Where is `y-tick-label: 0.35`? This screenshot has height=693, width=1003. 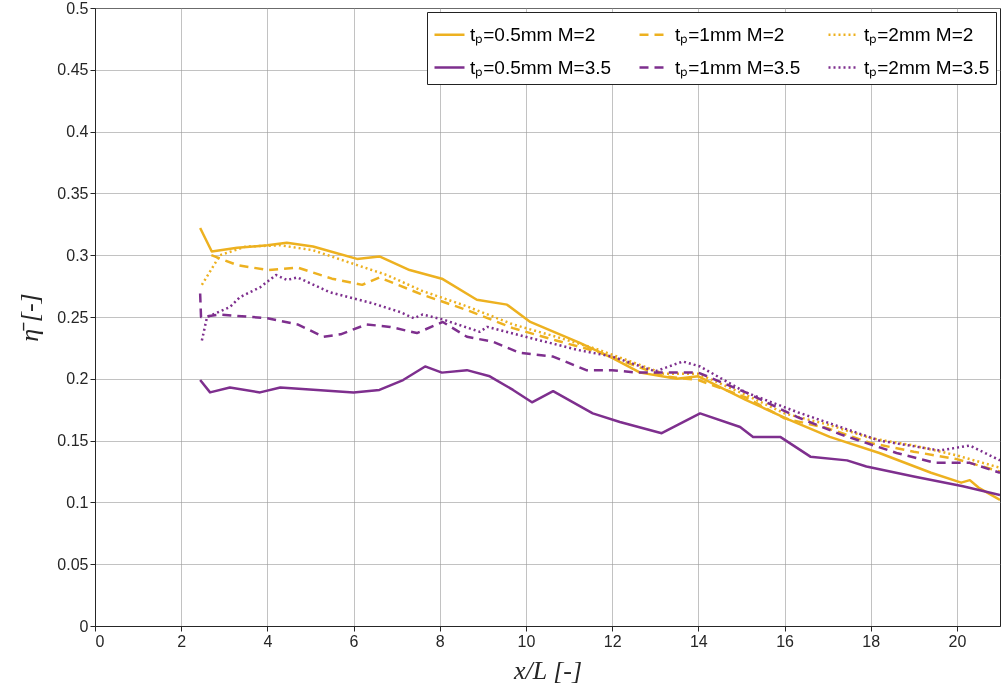 y-tick-label: 0.35 is located at coordinates (73, 193).